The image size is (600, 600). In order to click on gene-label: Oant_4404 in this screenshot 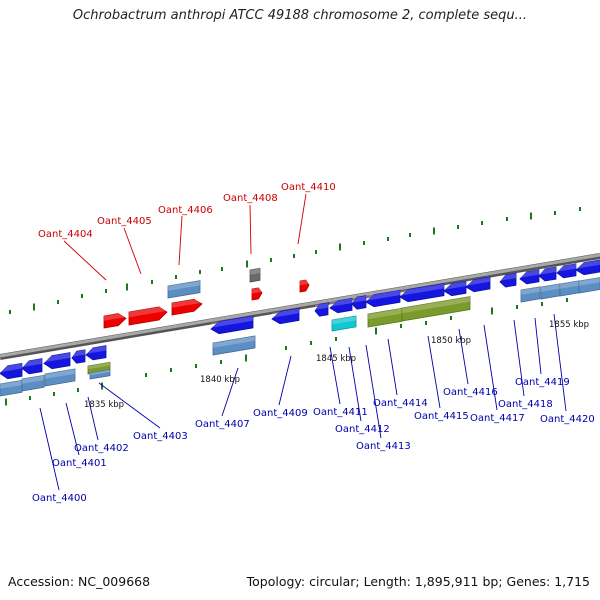, I will do `click(65, 234)`.